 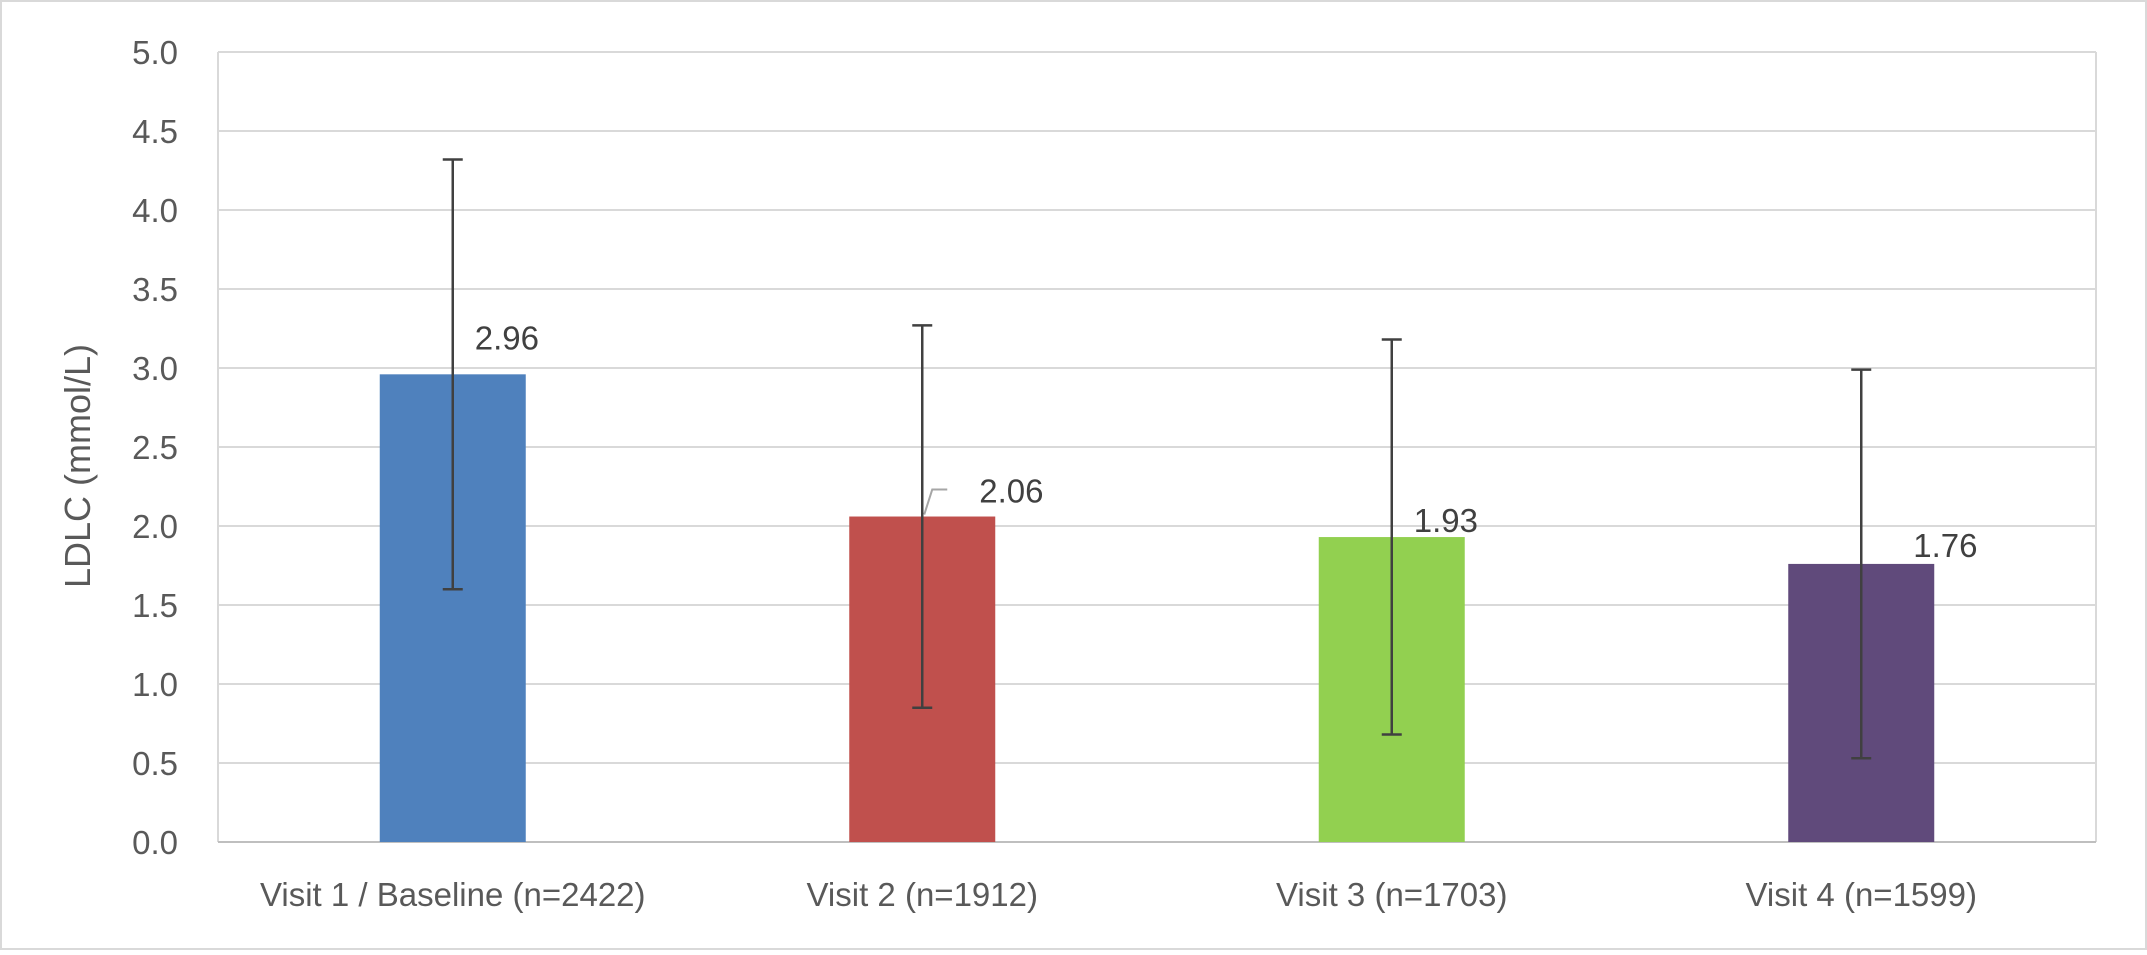 What do you see at coordinates (155, 763) in the screenshot?
I see `y-tick-label: 0.5` at bounding box center [155, 763].